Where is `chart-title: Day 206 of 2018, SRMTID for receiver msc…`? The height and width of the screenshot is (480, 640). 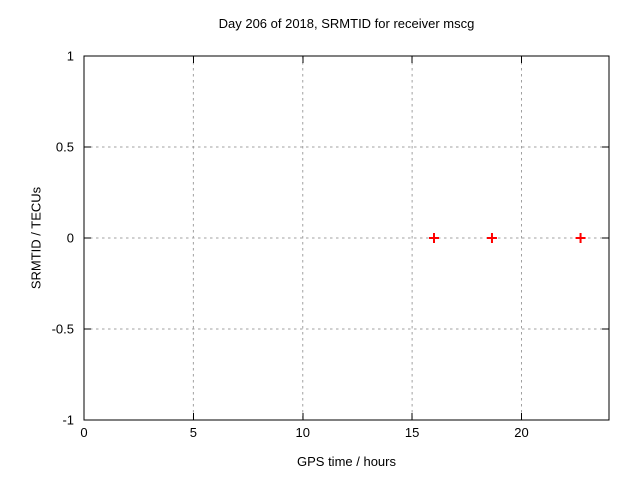
chart-title: Day 206 of 2018, SRMTID for receiver msc… is located at coordinates (346, 23).